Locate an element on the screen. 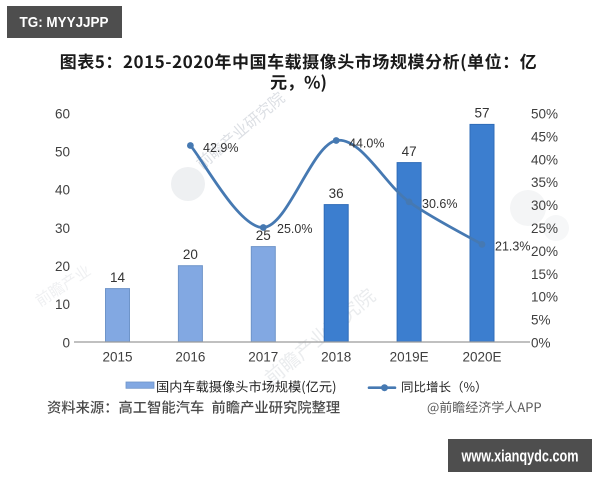 The width and height of the screenshot is (600, 485). svg-text: 30.6% is located at coordinates (439, 204).